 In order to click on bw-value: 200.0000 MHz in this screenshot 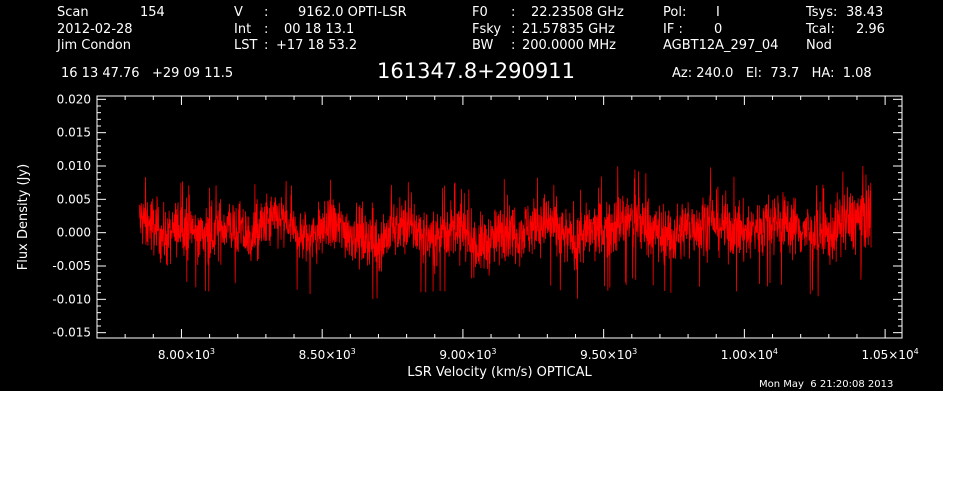, I will do `click(569, 45)`.